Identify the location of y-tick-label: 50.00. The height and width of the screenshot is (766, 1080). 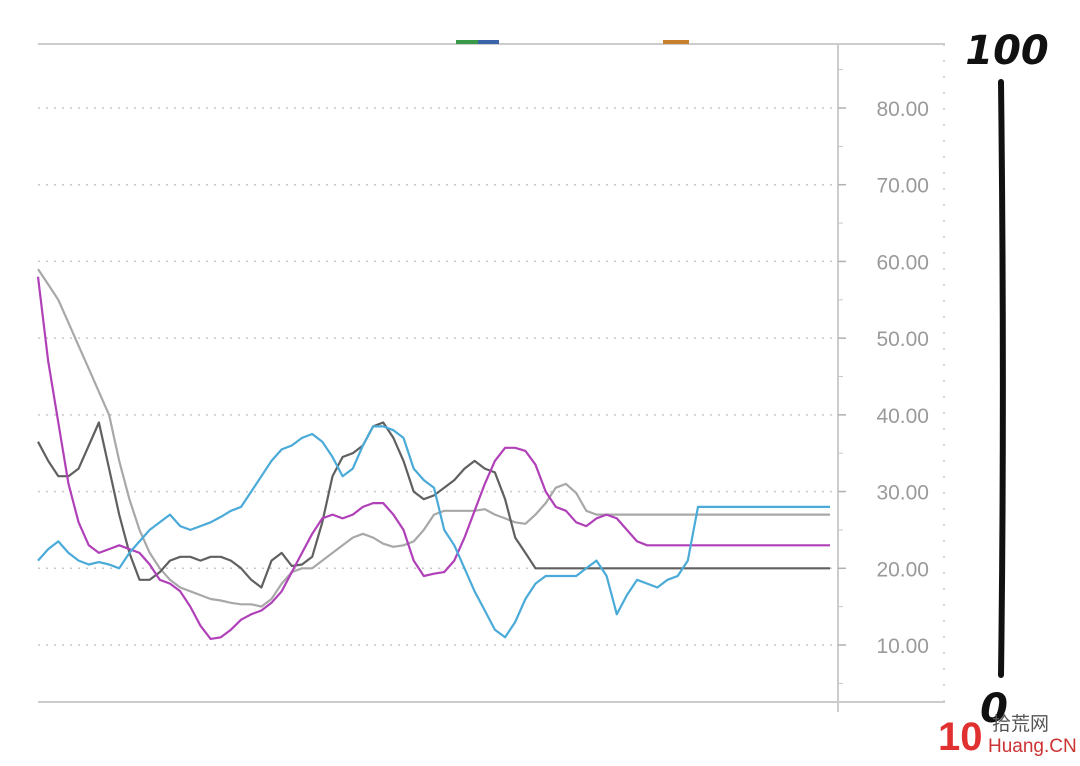
(902, 339).